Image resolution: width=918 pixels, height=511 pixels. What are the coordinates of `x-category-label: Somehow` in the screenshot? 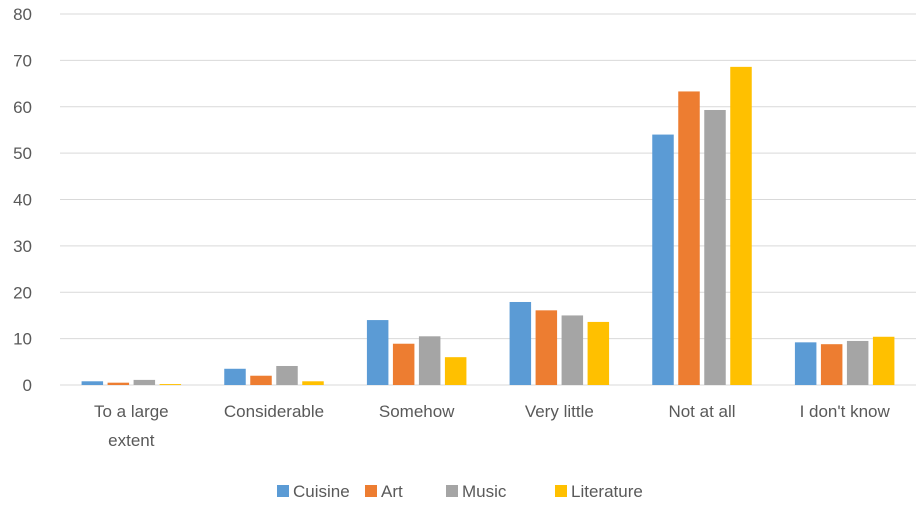 It's located at (417, 411).